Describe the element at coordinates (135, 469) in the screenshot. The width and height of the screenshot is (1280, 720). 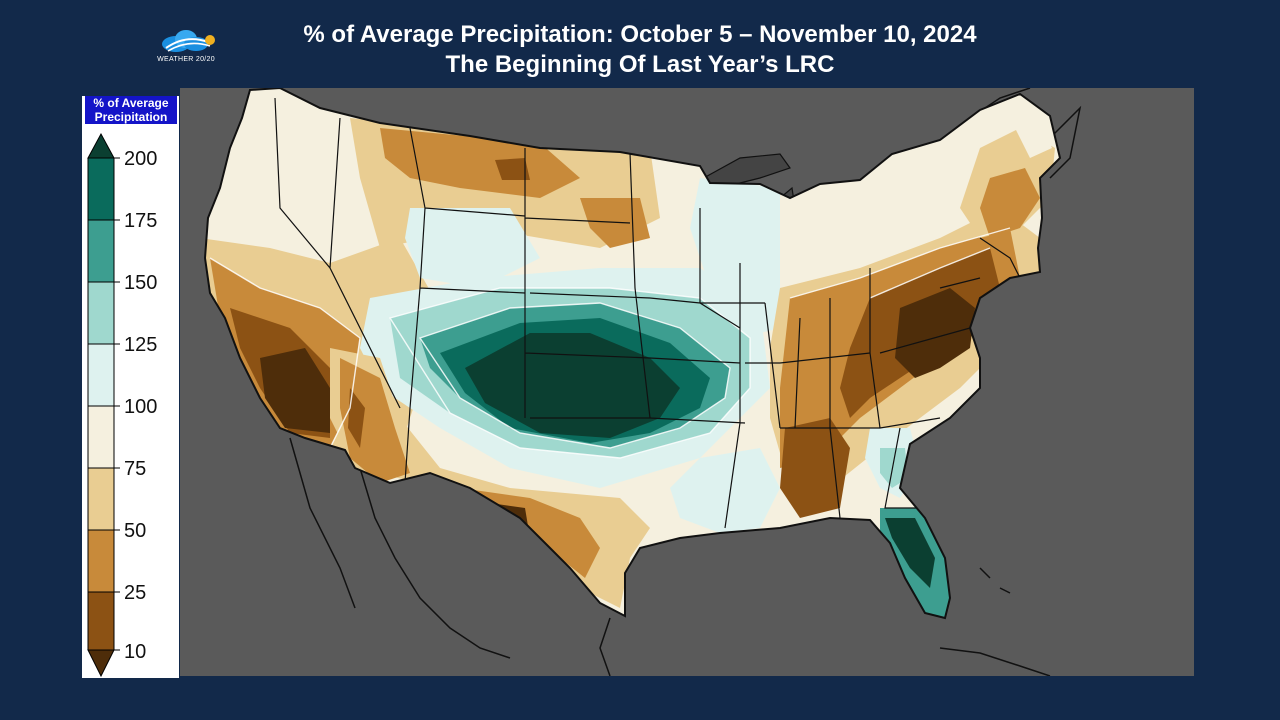
I see `legend-tick-75: 75` at that location.